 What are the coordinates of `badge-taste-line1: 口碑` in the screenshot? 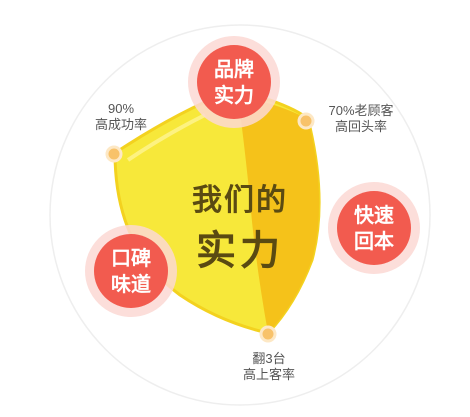 It's located at (131, 258).